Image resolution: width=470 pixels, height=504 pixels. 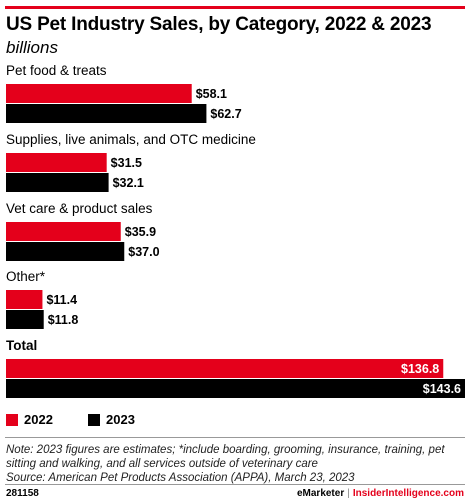 What do you see at coordinates (120, 419) in the screenshot?
I see `legend-label-2023: 2023` at bounding box center [120, 419].